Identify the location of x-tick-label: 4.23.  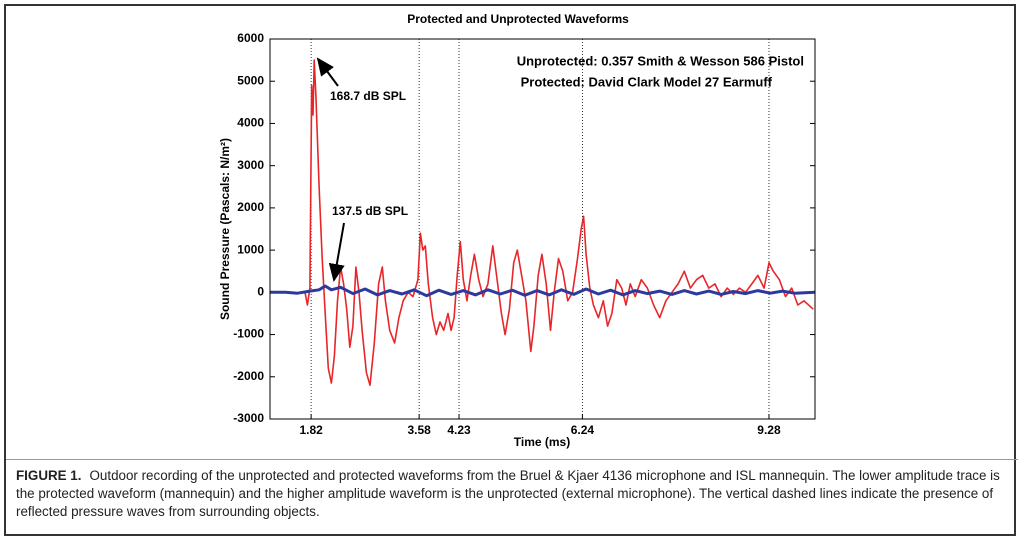
(459, 430).